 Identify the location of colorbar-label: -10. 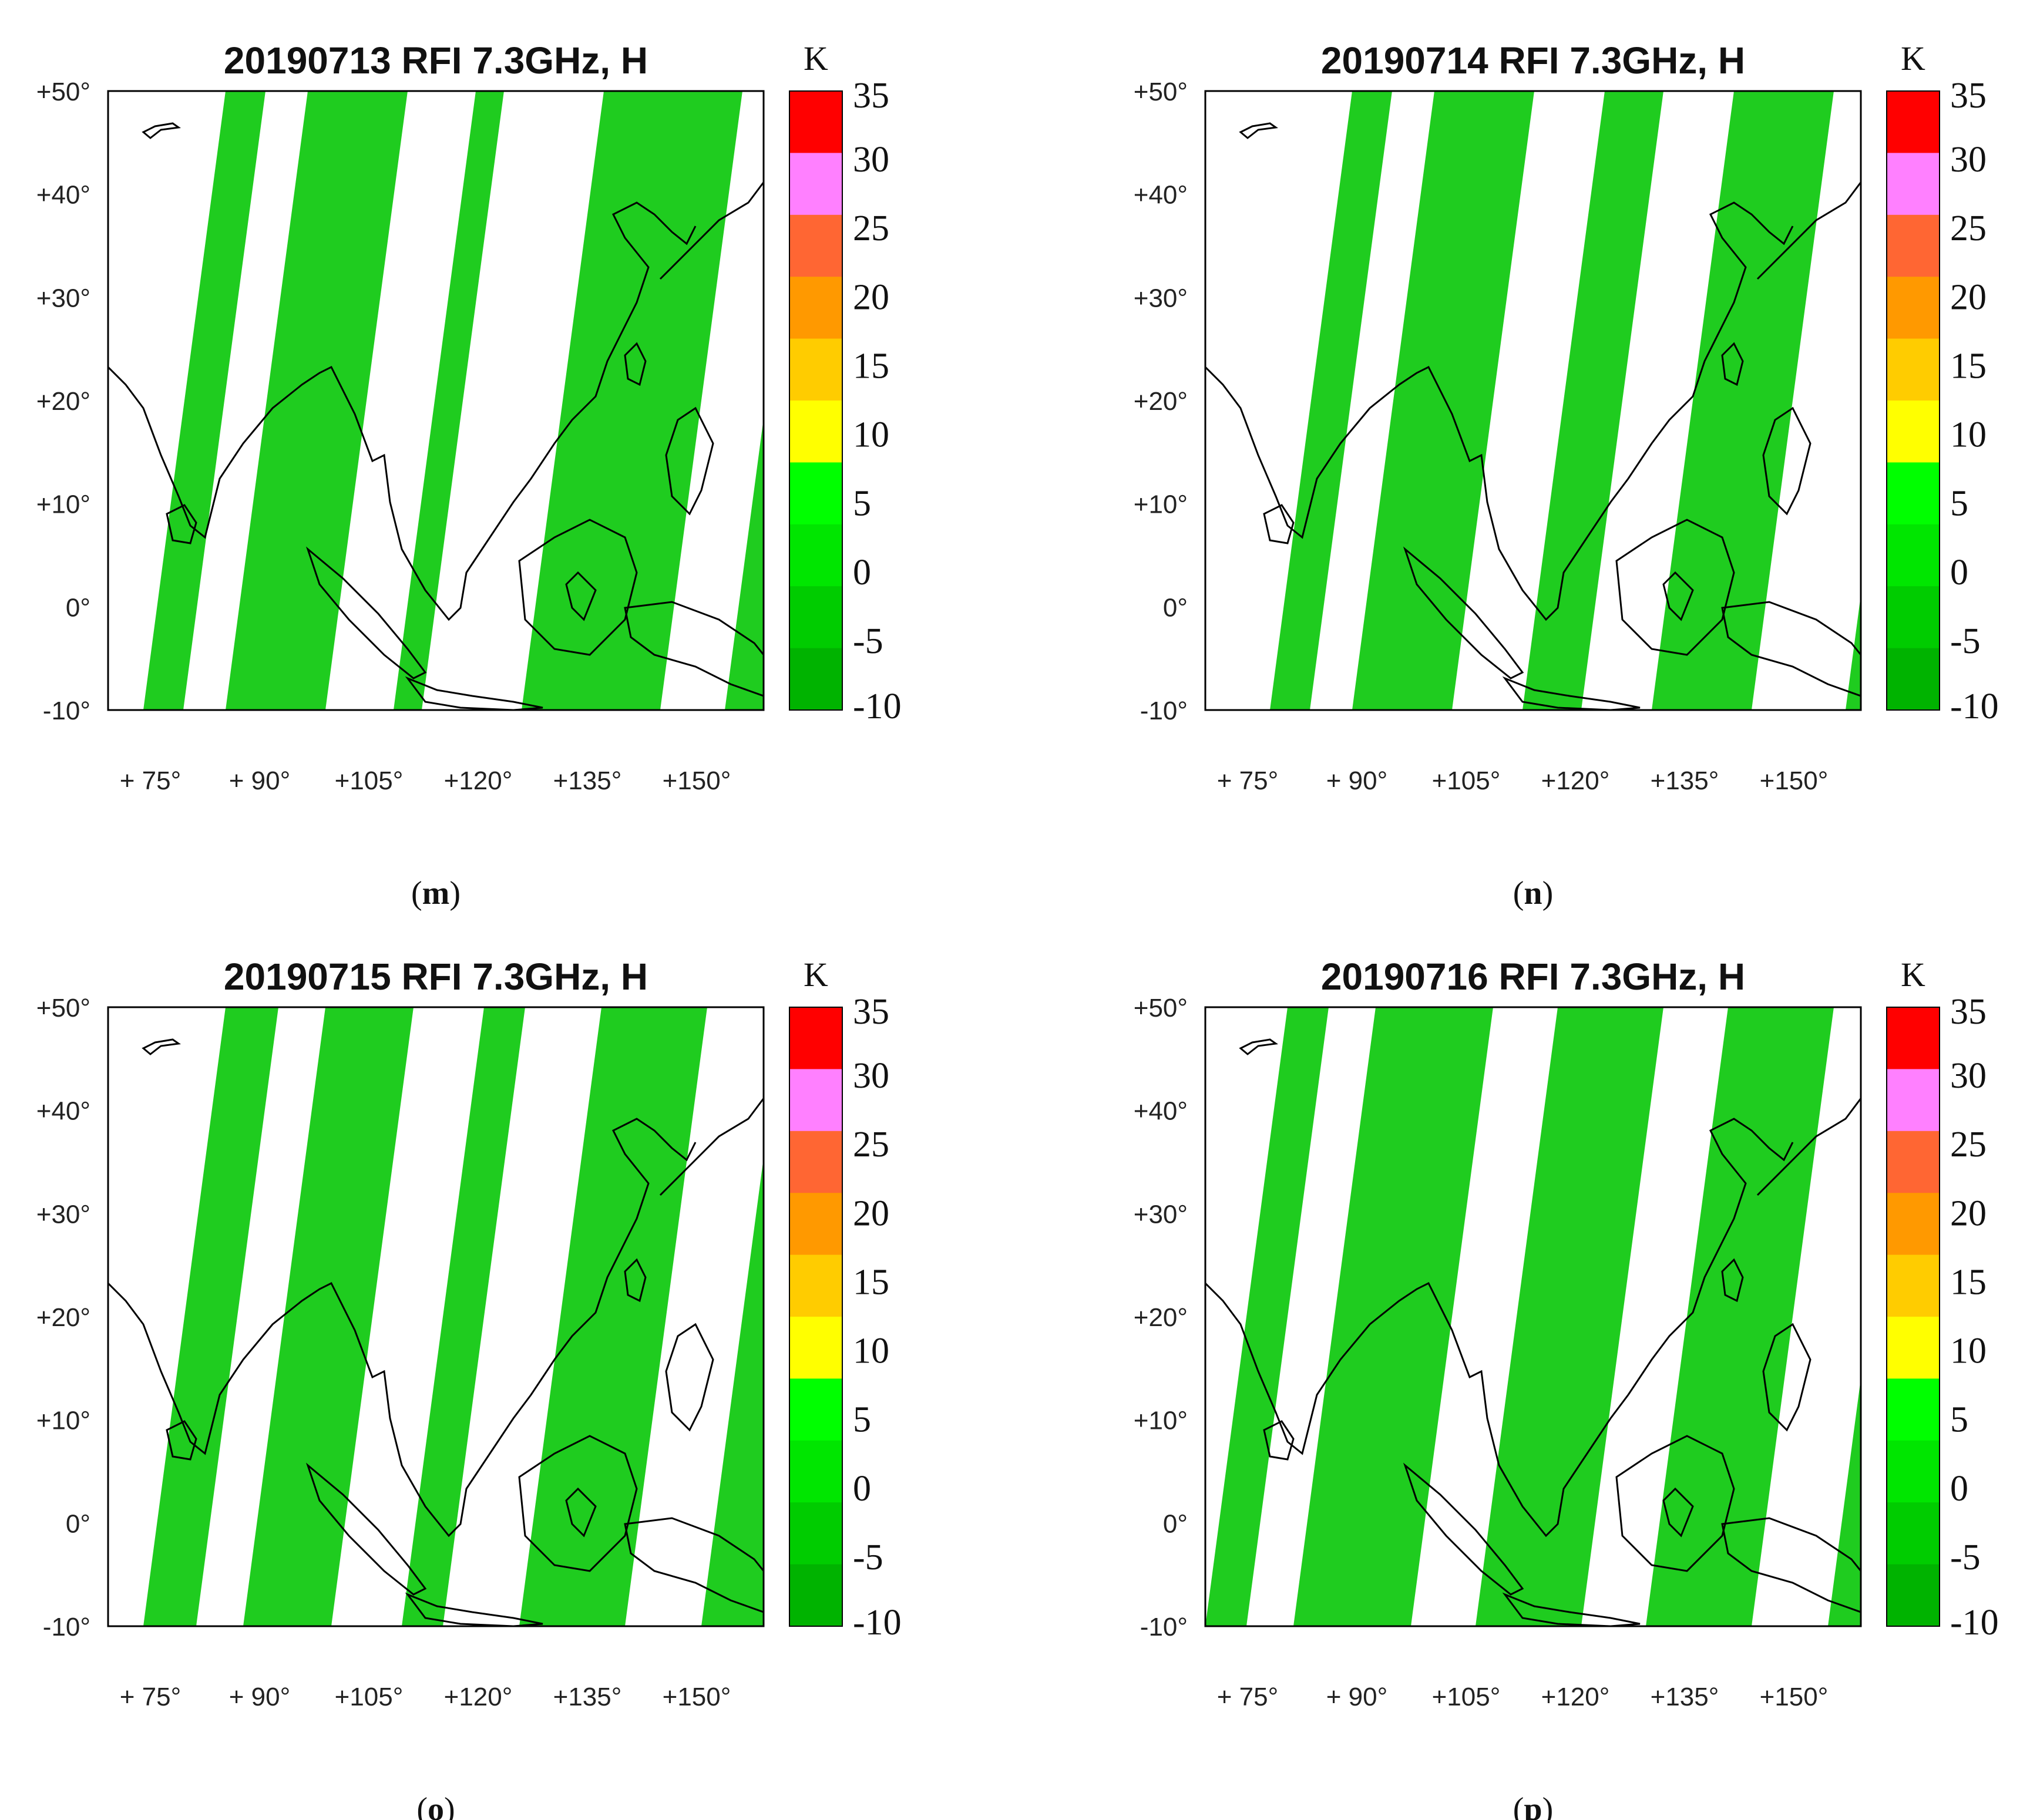
(1975, 706).